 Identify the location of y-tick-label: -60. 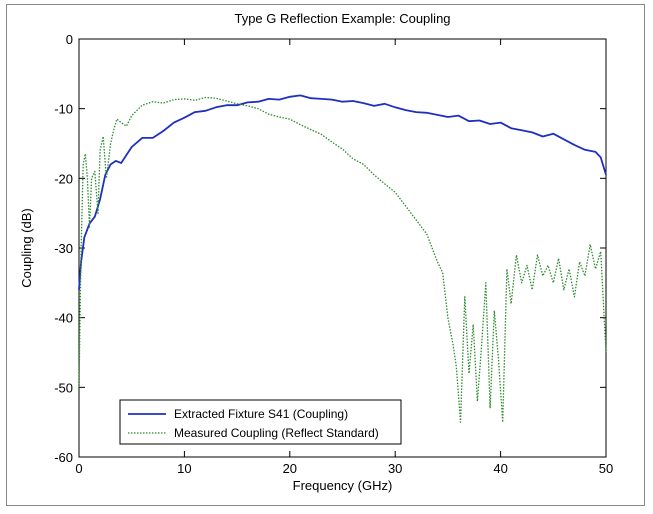
(63, 457).